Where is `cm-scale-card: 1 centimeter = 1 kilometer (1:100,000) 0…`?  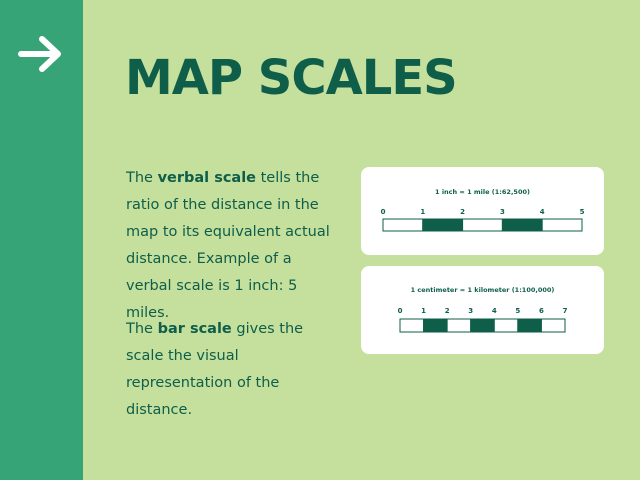 cm-scale-card: 1 centimeter = 1 kilometer (1:100,000) 0… is located at coordinates (482, 310).